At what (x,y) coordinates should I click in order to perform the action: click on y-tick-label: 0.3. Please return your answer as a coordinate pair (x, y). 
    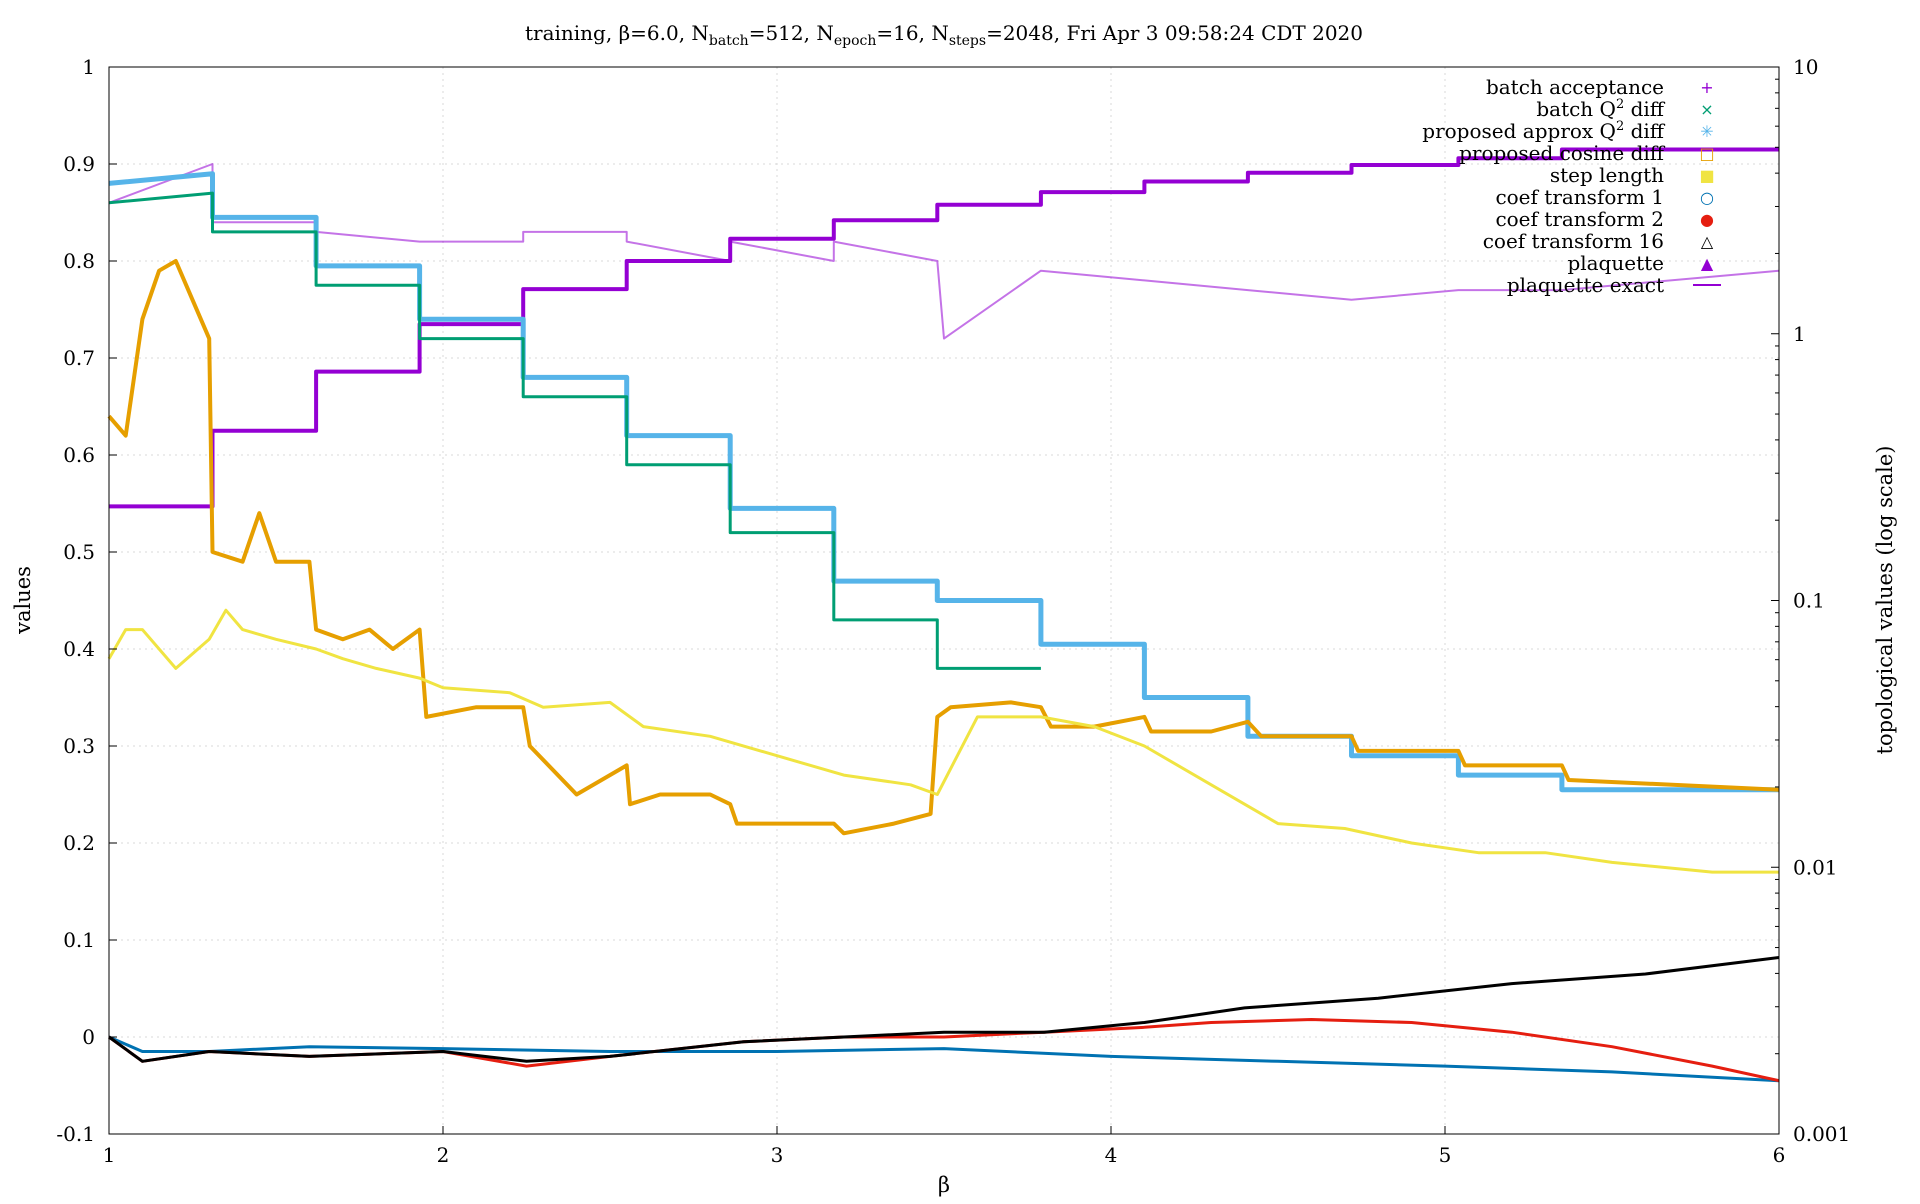
    Looking at the image, I should click on (79, 746).